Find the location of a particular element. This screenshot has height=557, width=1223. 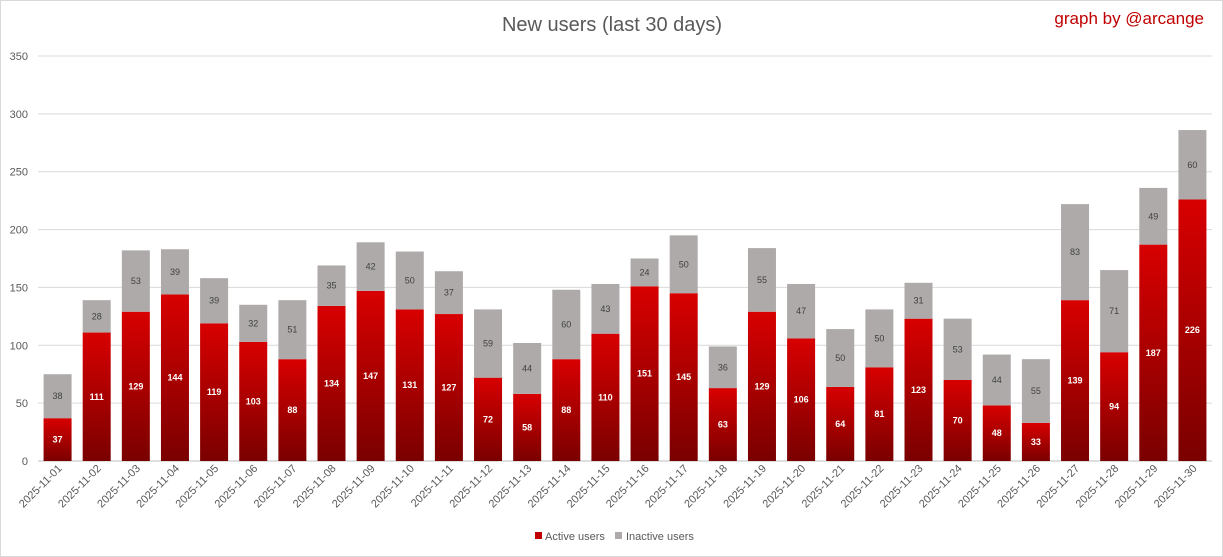

data-label-active: 111 is located at coordinates (97, 397).